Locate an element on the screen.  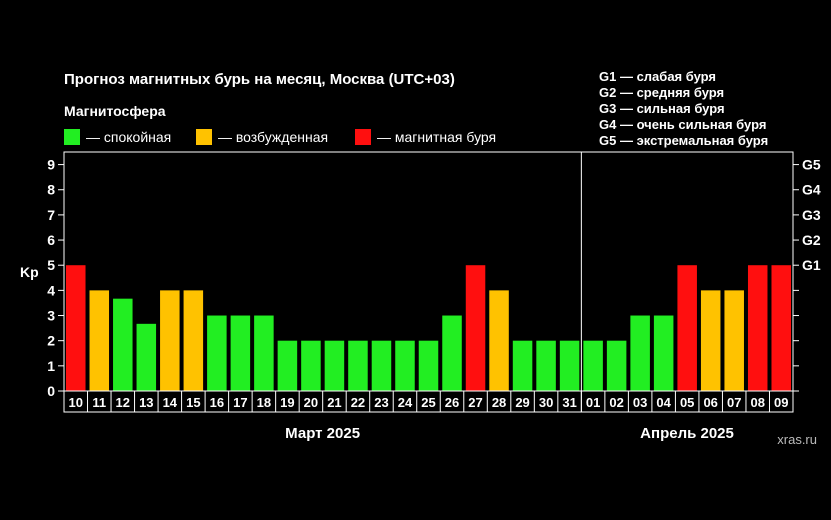
x-tick-label: 12 is located at coordinates (123, 402).